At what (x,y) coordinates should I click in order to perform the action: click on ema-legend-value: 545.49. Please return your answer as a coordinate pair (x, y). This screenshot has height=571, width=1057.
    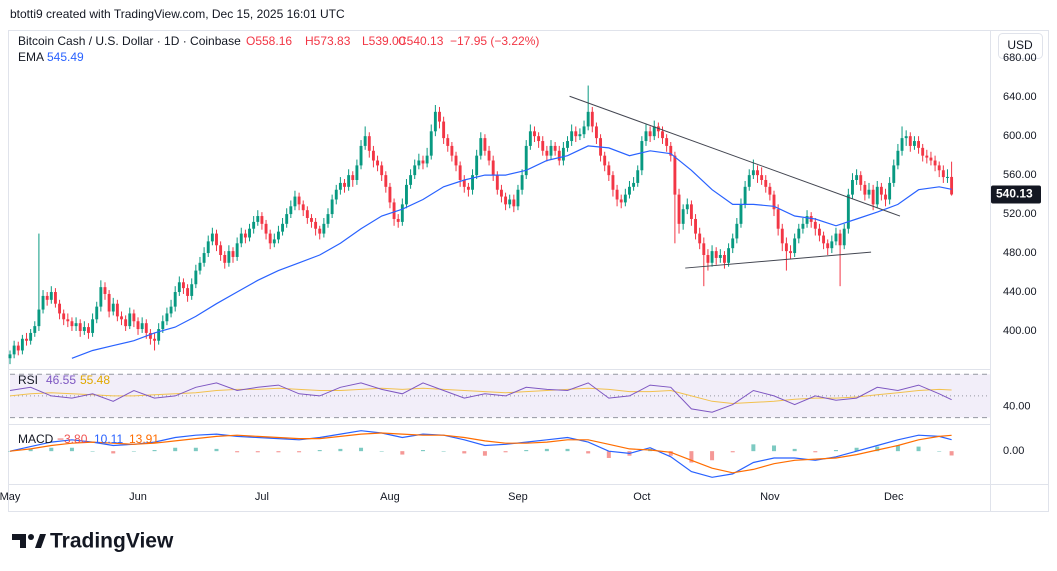
    Looking at the image, I should click on (65, 57).